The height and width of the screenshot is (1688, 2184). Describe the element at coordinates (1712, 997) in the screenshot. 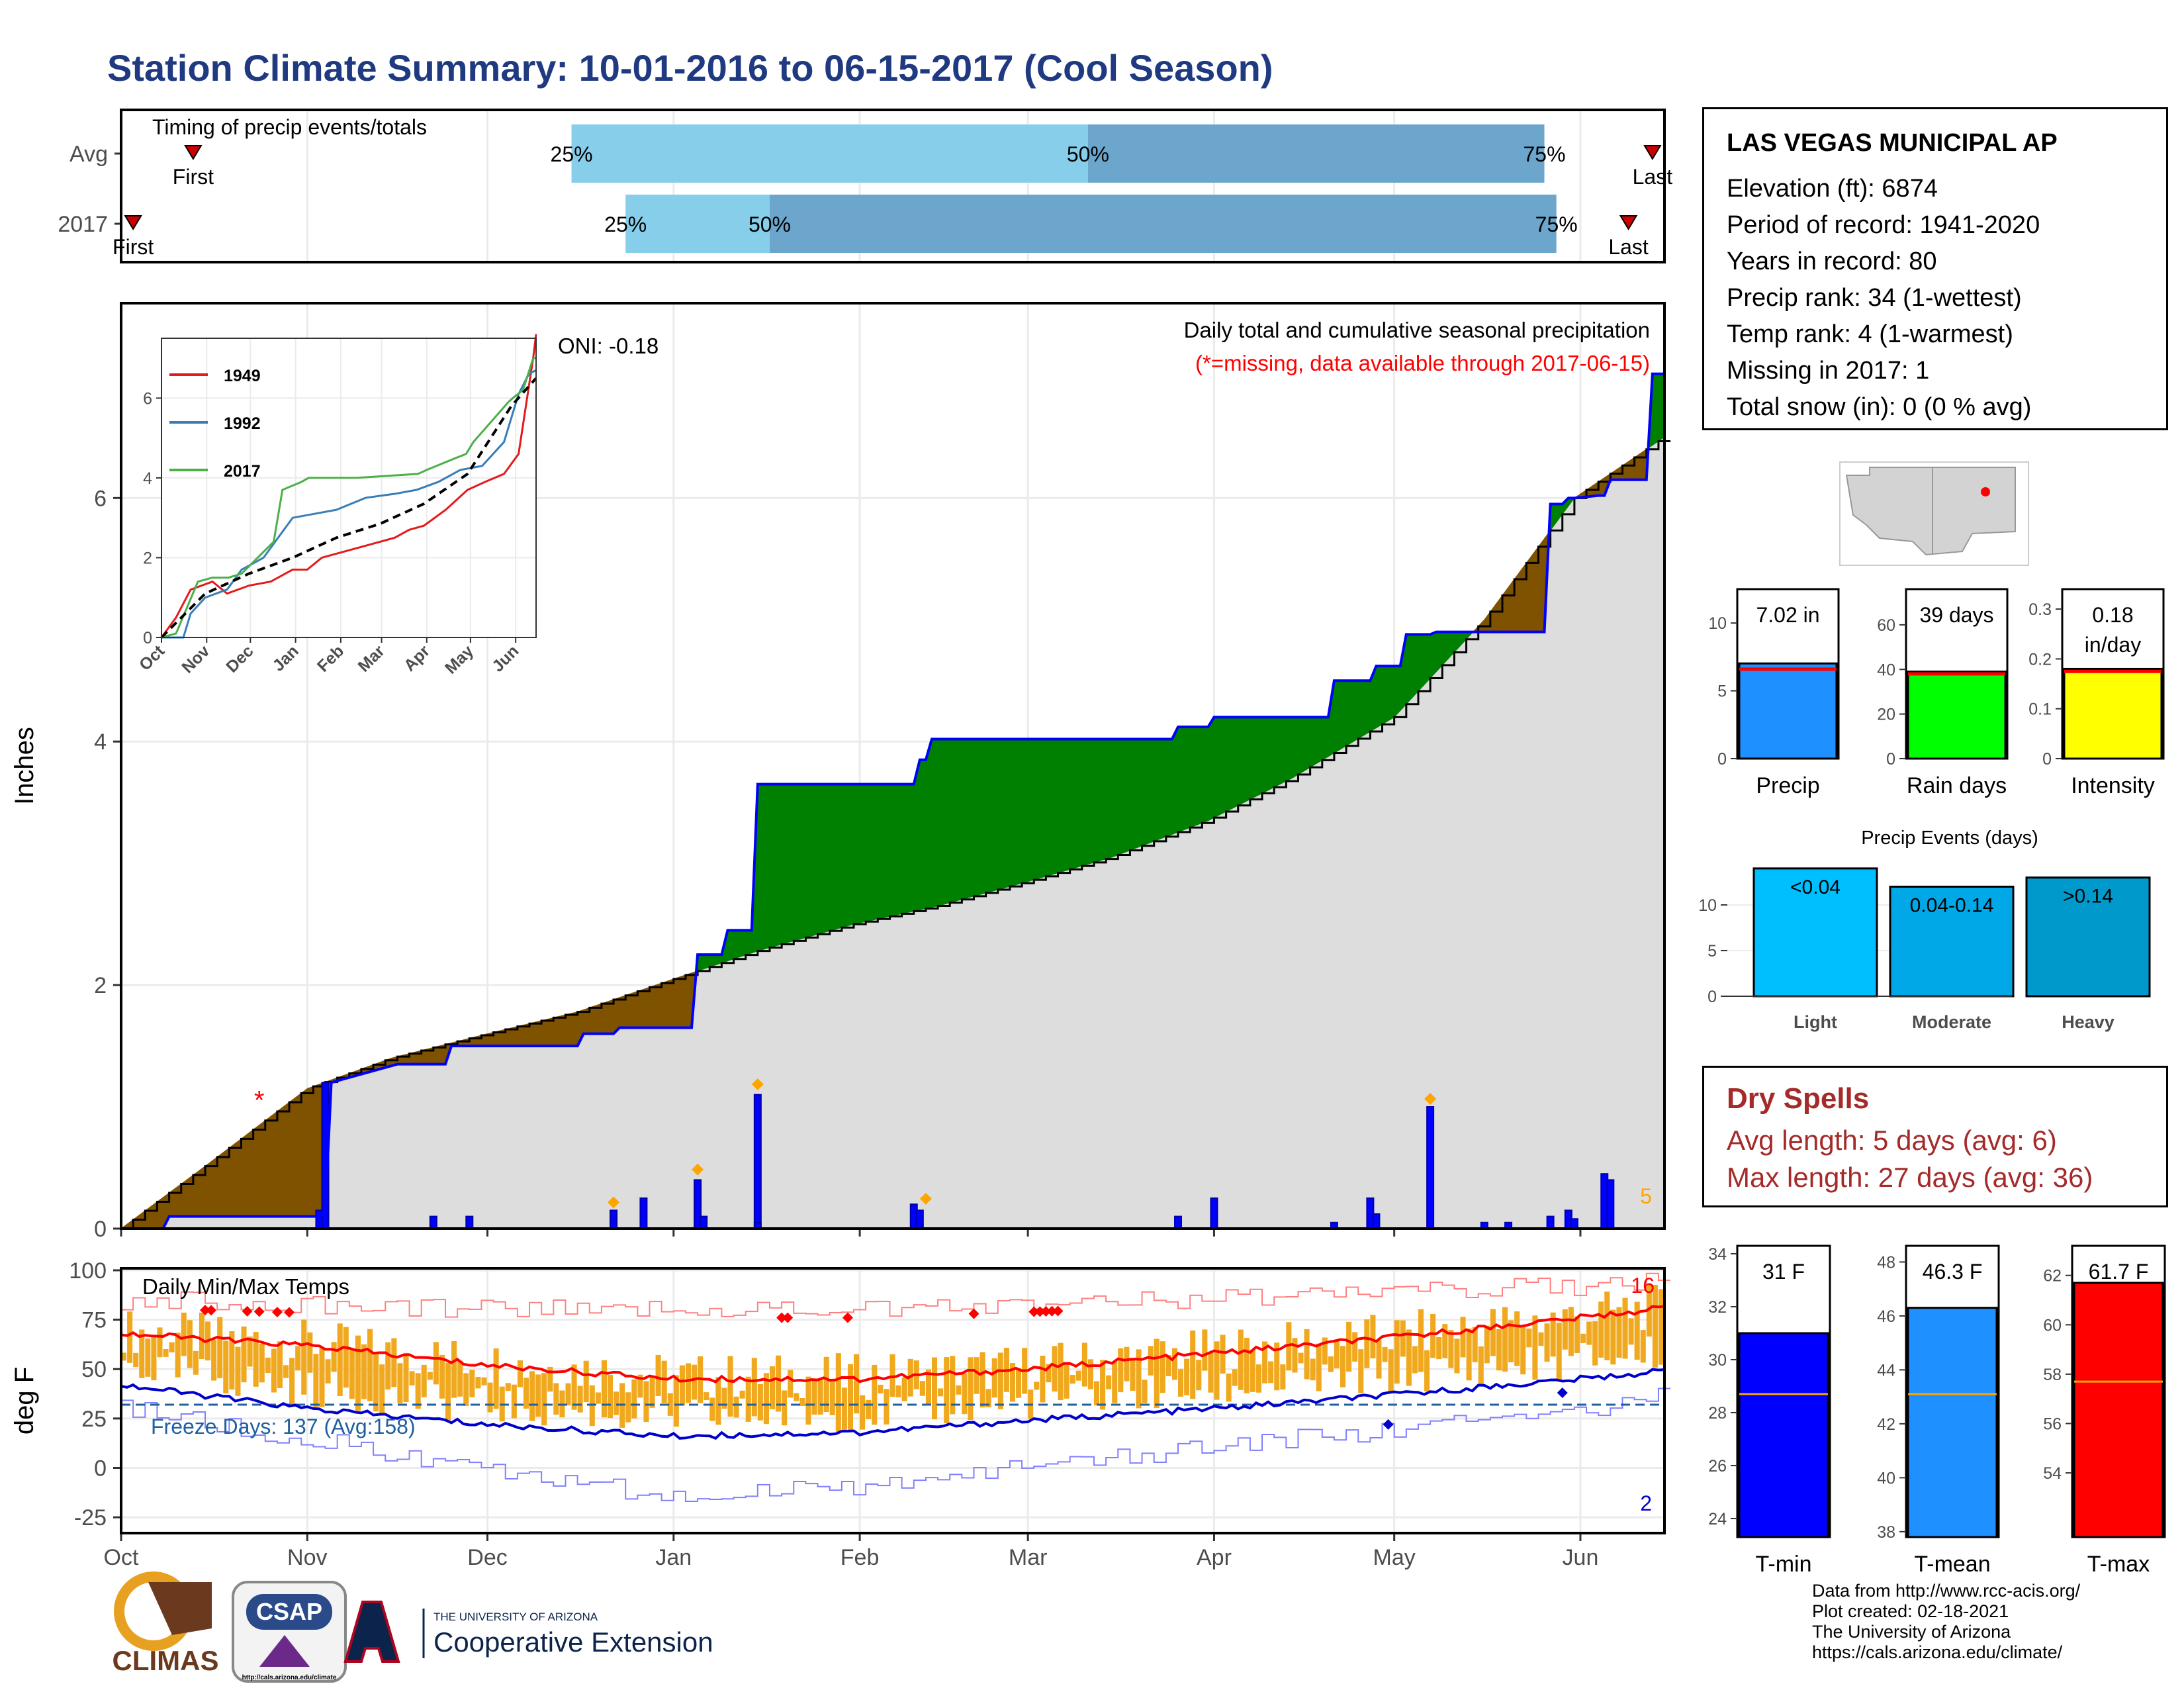

I see `precip-events-y-tick-label: 0` at that location.